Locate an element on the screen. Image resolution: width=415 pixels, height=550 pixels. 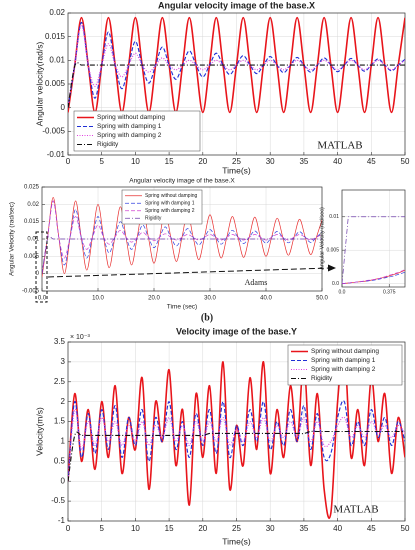
chart-title: Velocity image of the base.Y is located at coordinates (236, 331).